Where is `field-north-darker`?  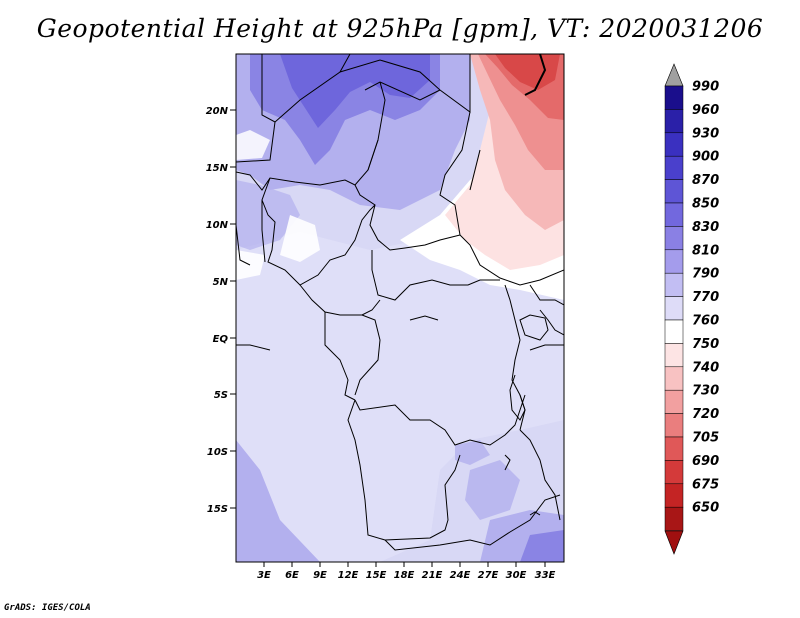 field-north-darker is located at coordinates (355, 91).